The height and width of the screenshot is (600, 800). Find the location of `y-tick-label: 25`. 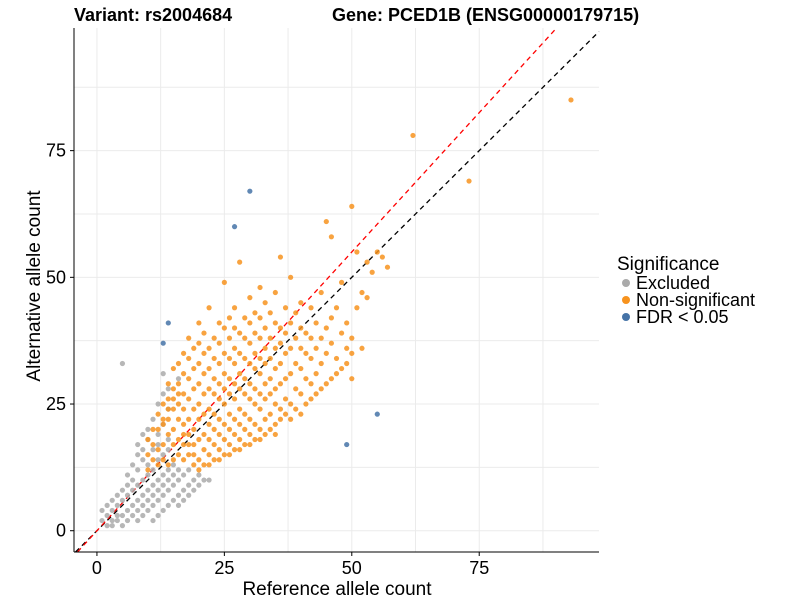

y-tick-label: 25 is located at coordinates (56, 404).